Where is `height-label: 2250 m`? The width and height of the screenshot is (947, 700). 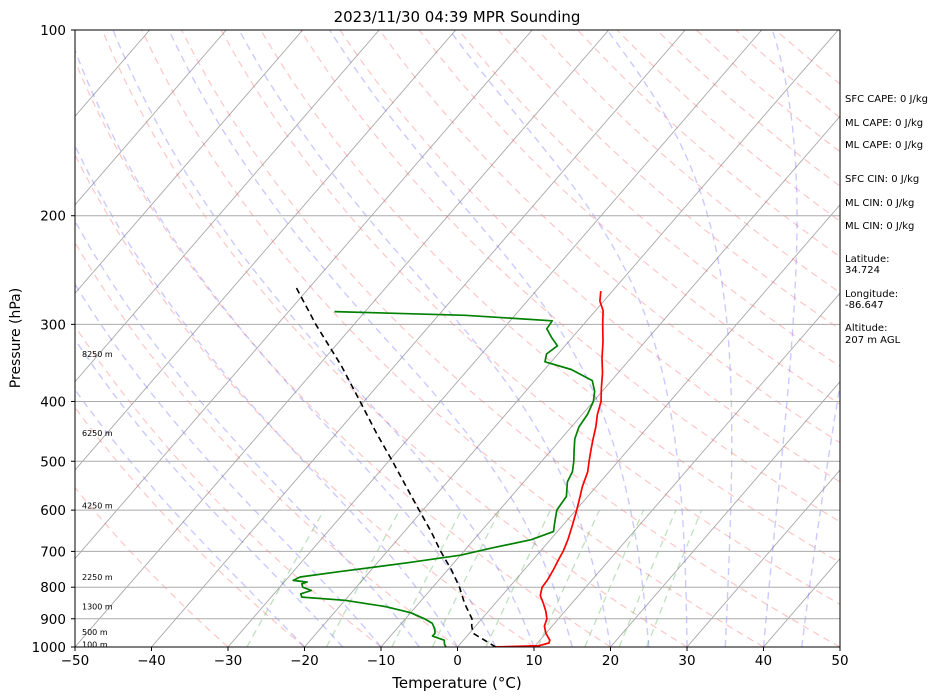
height-label: 2250 m is located at coordinates (97, 577).